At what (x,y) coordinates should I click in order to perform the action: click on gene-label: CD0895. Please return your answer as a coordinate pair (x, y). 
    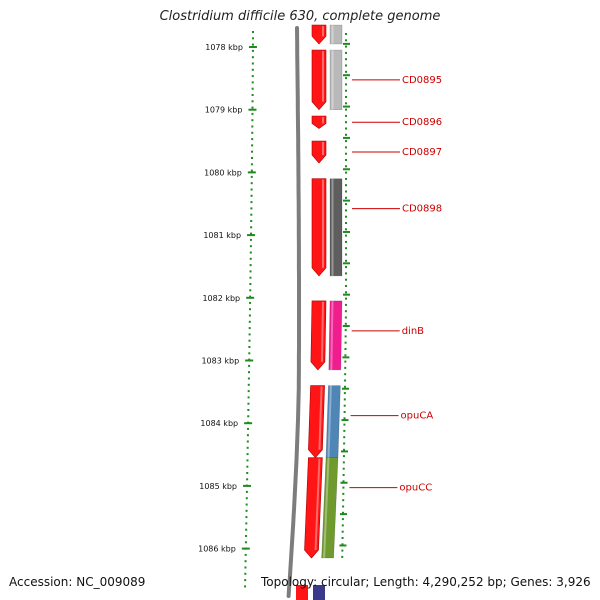
    Looking at the image, I should click on (422, 80).